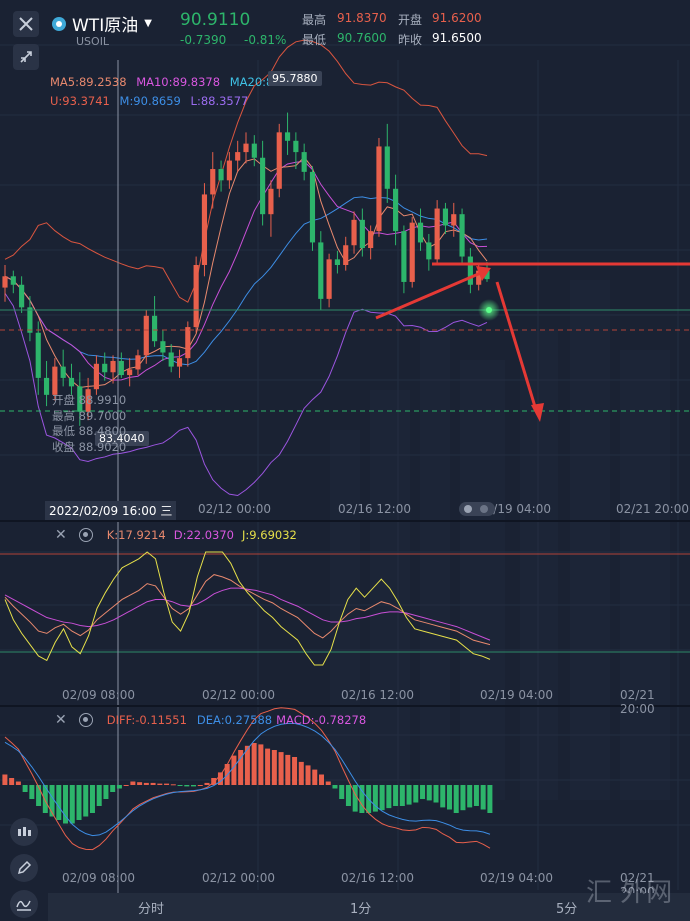 This screenshot has width=690, height=921. I want to click on wave-icon, so click(23, 905).